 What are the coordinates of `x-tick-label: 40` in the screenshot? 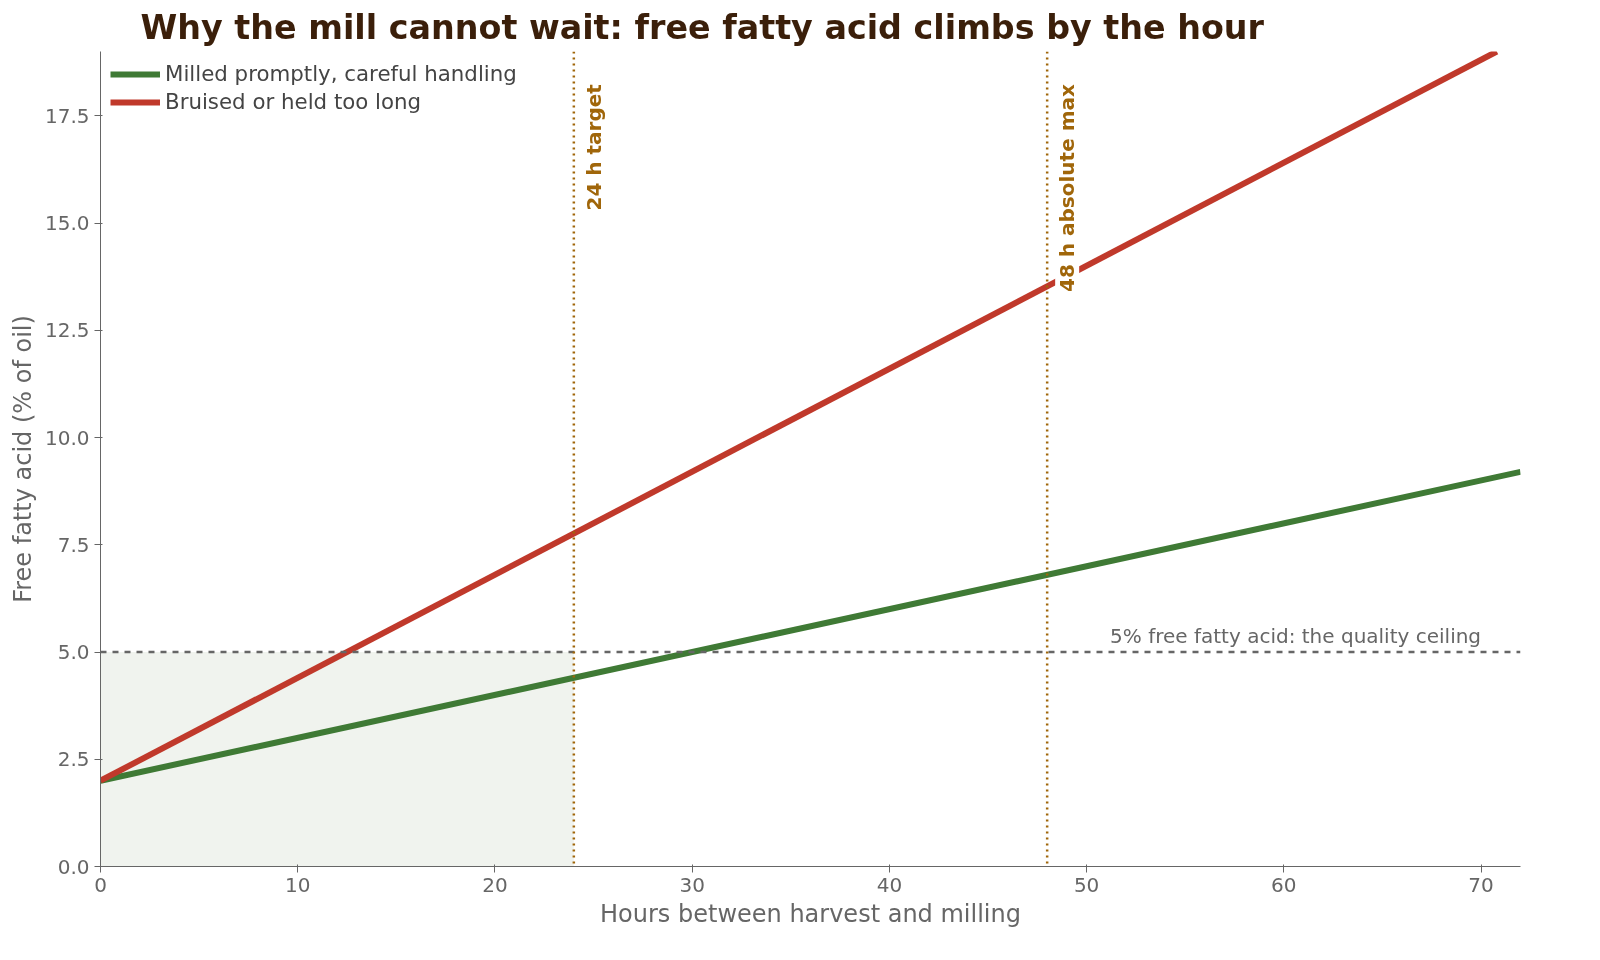 It's located at (889, 884).